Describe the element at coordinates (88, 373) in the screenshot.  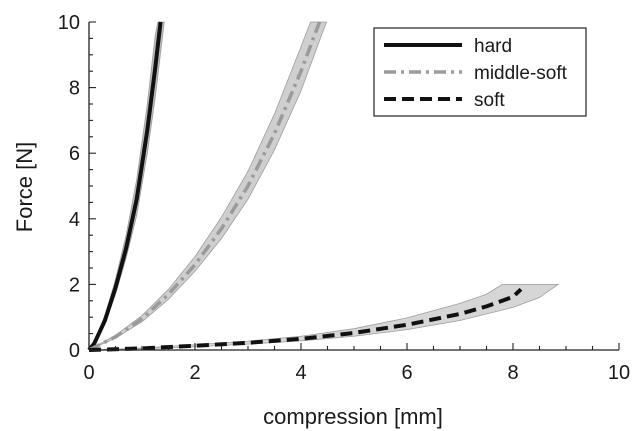
I see `x-tick-label: 0` at that location.